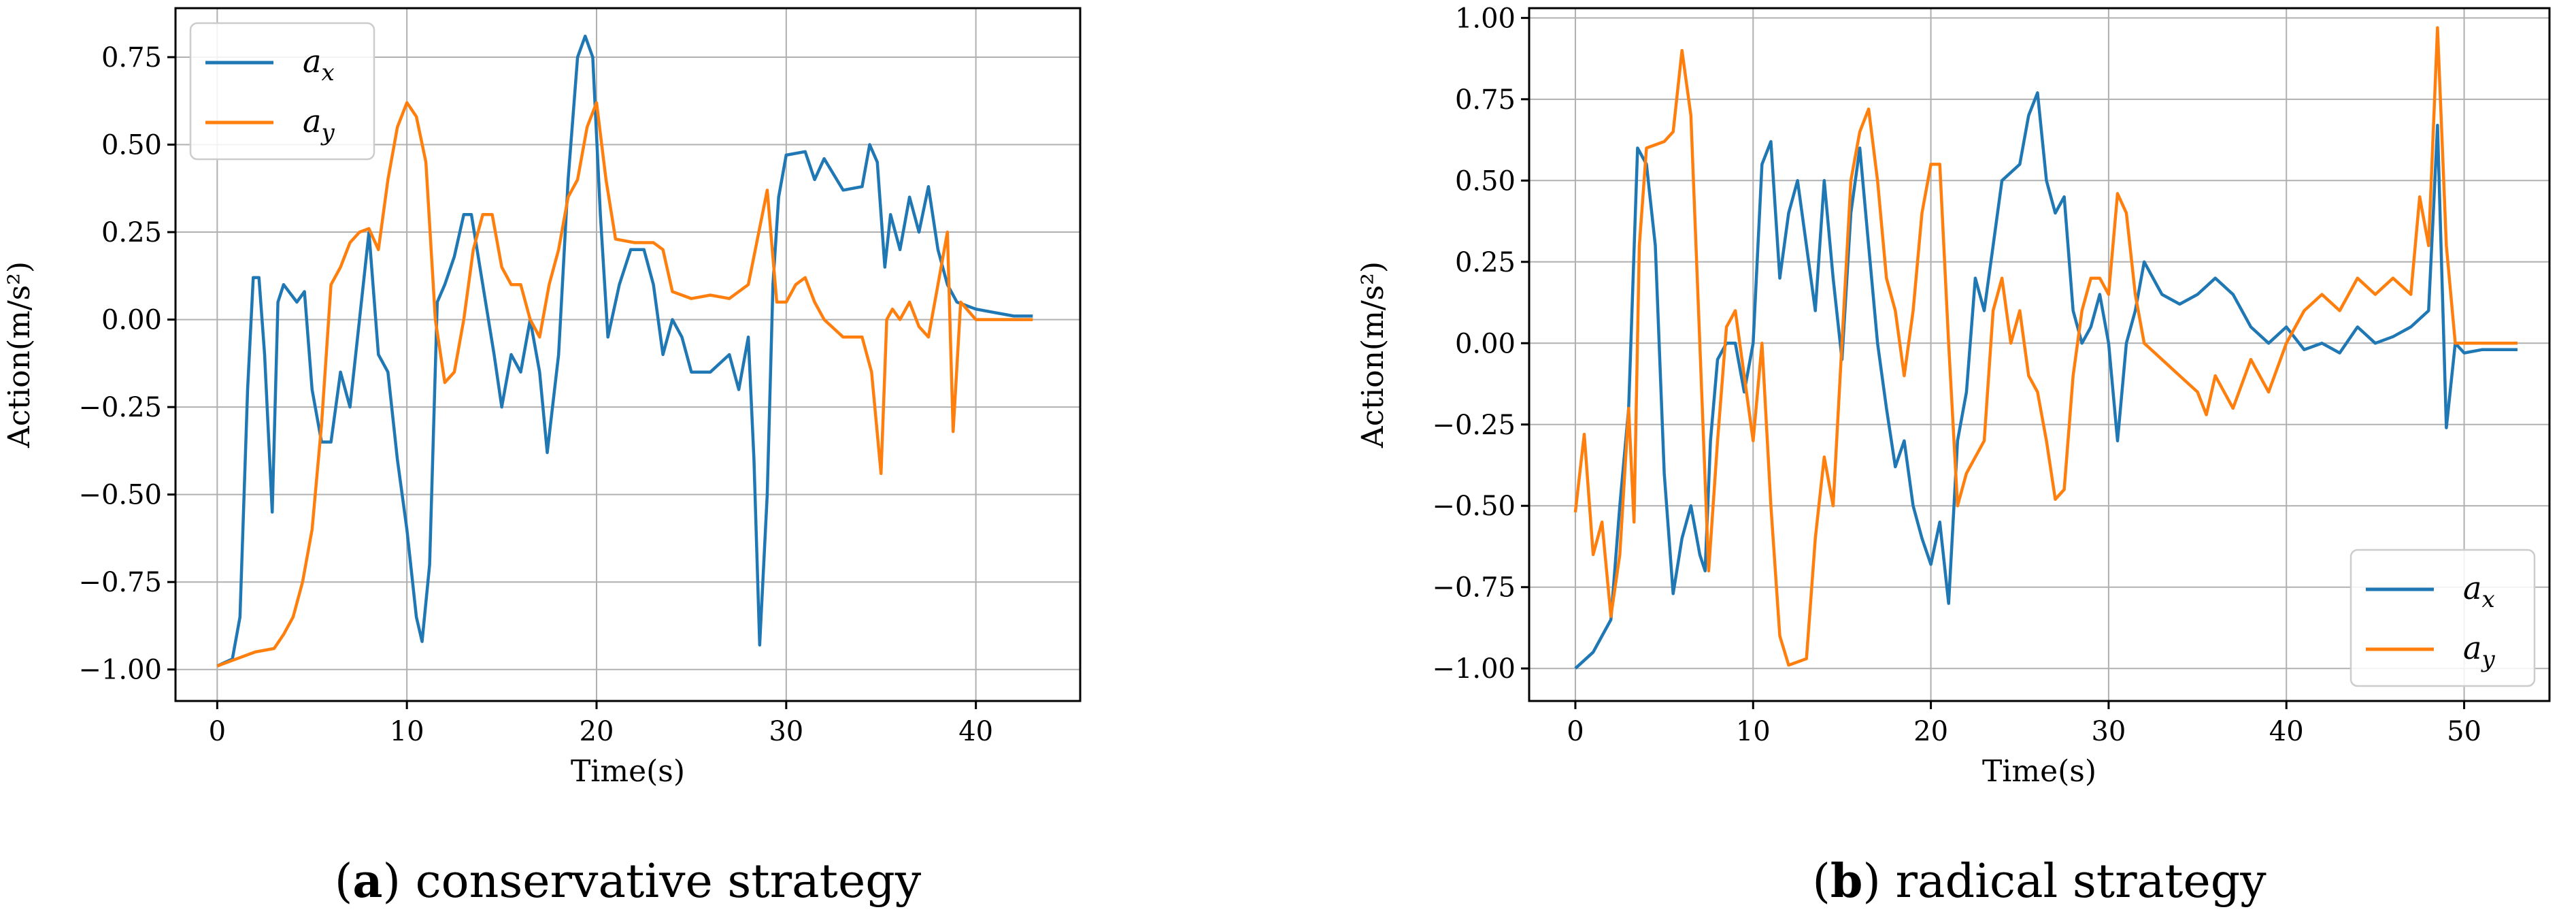 Image resolution: width=2576 pixels, height=914 pixels. I want to click on y-tick-label: 1.00, so click(1485, 18).